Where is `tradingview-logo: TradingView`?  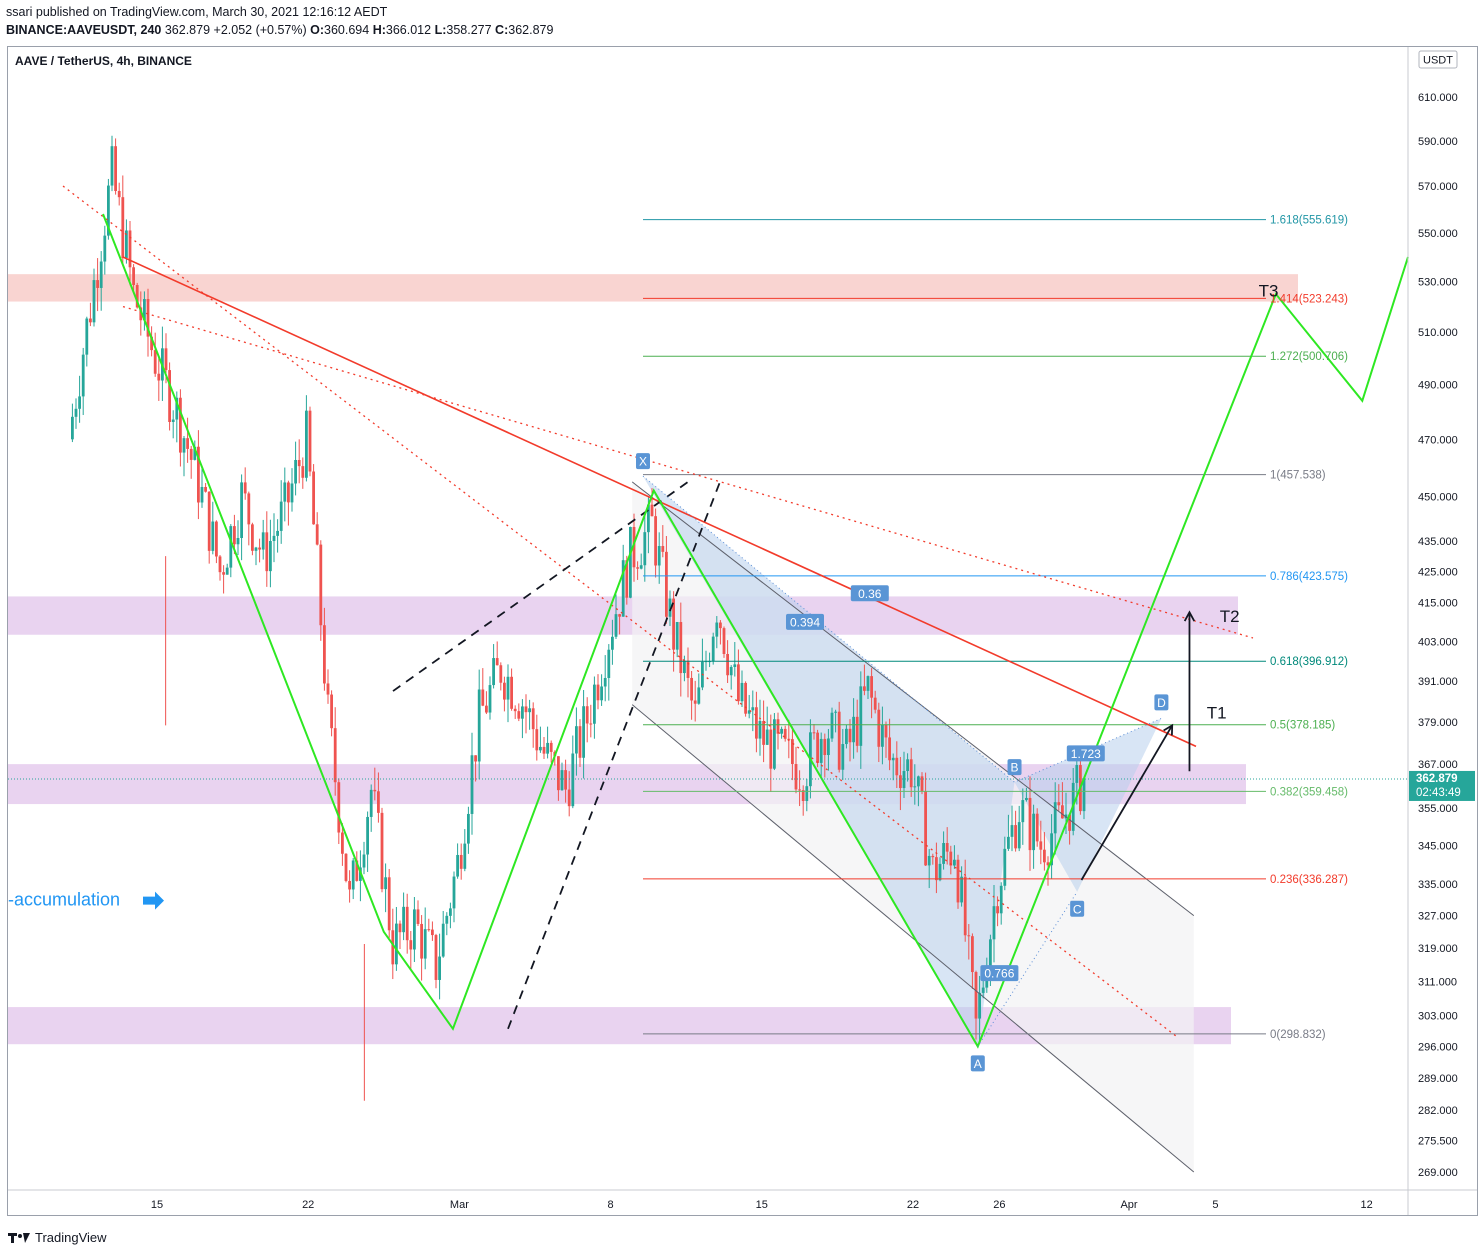
tradingview-logo: TradingView is located at coordinates (57, 1237).